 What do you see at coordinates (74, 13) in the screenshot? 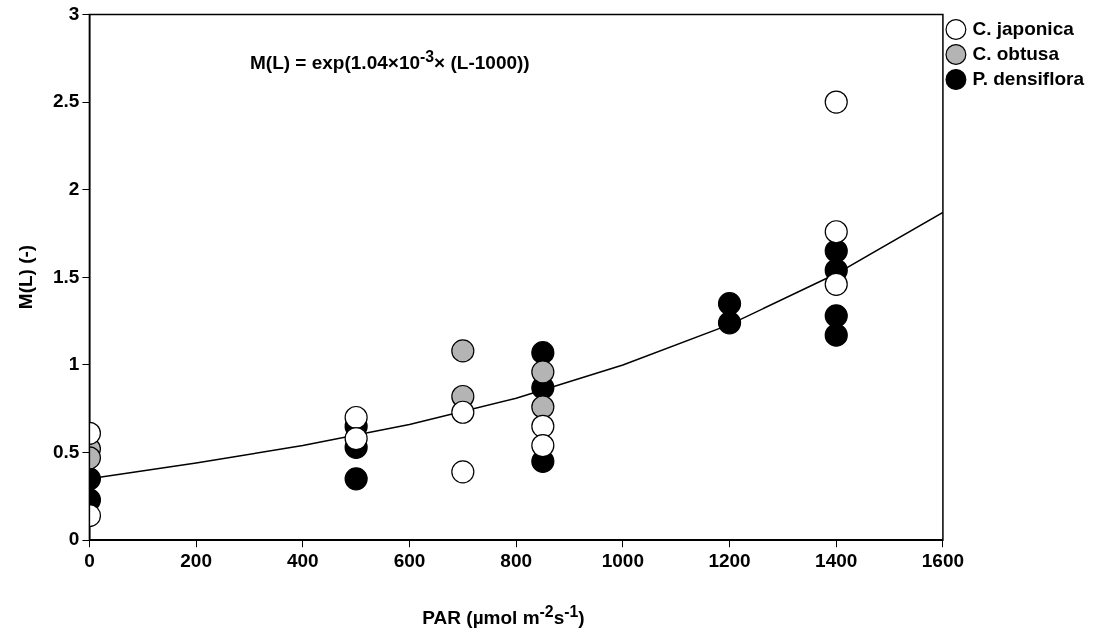
I see `y-tick-label: 3` at bounding box center [74, 13].